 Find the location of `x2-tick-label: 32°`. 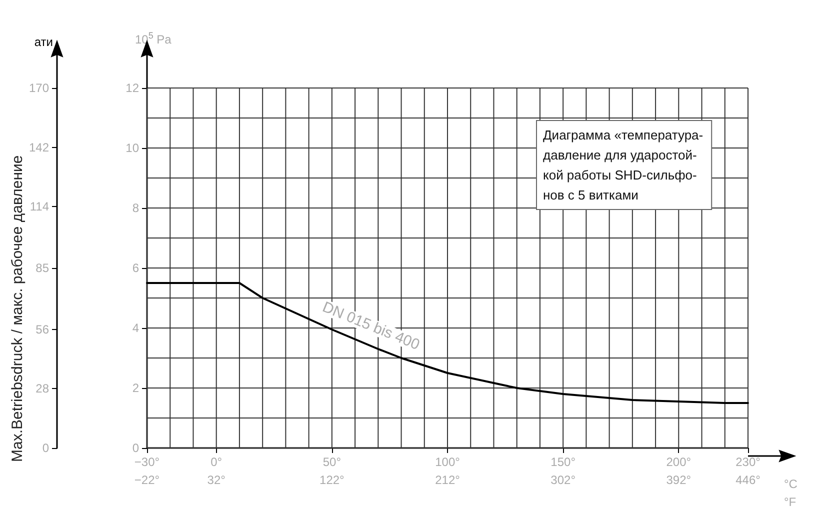

x2-tick-label: 32° is located at coordinates (216, 480).